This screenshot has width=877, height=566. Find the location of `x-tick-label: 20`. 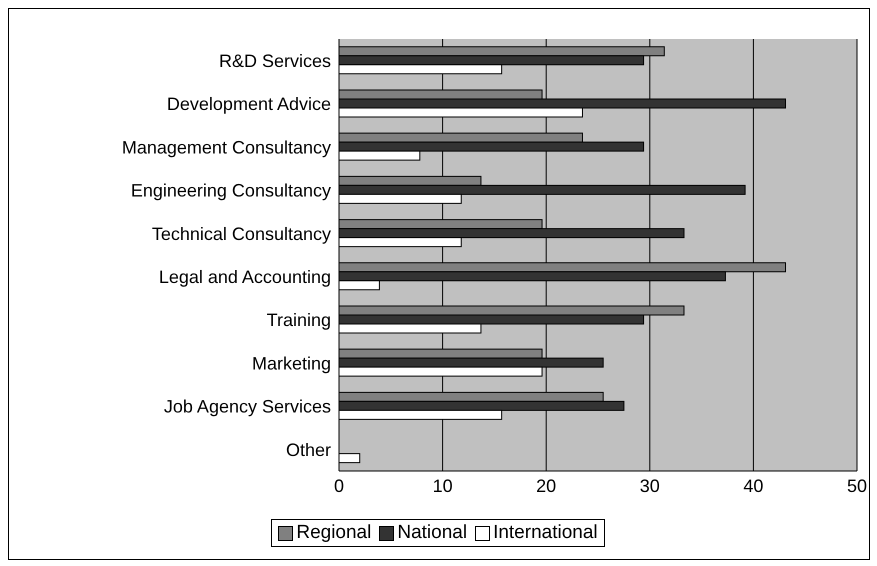

x-tick-label: 20 is located at coordinates (546, 486).